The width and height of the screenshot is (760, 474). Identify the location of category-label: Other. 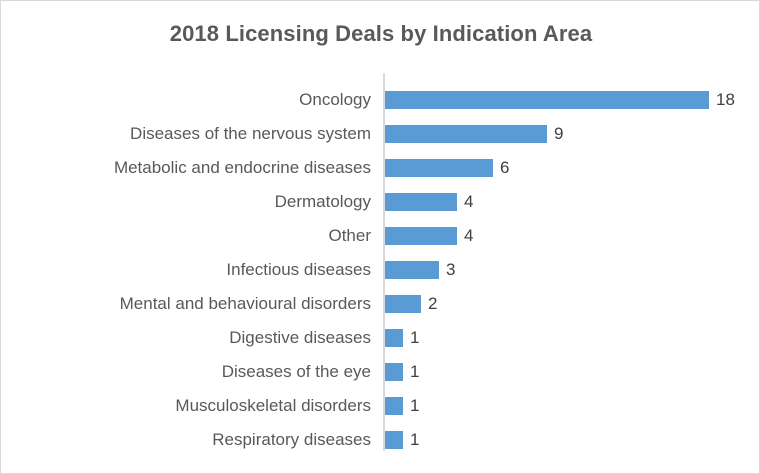
(349, 235).